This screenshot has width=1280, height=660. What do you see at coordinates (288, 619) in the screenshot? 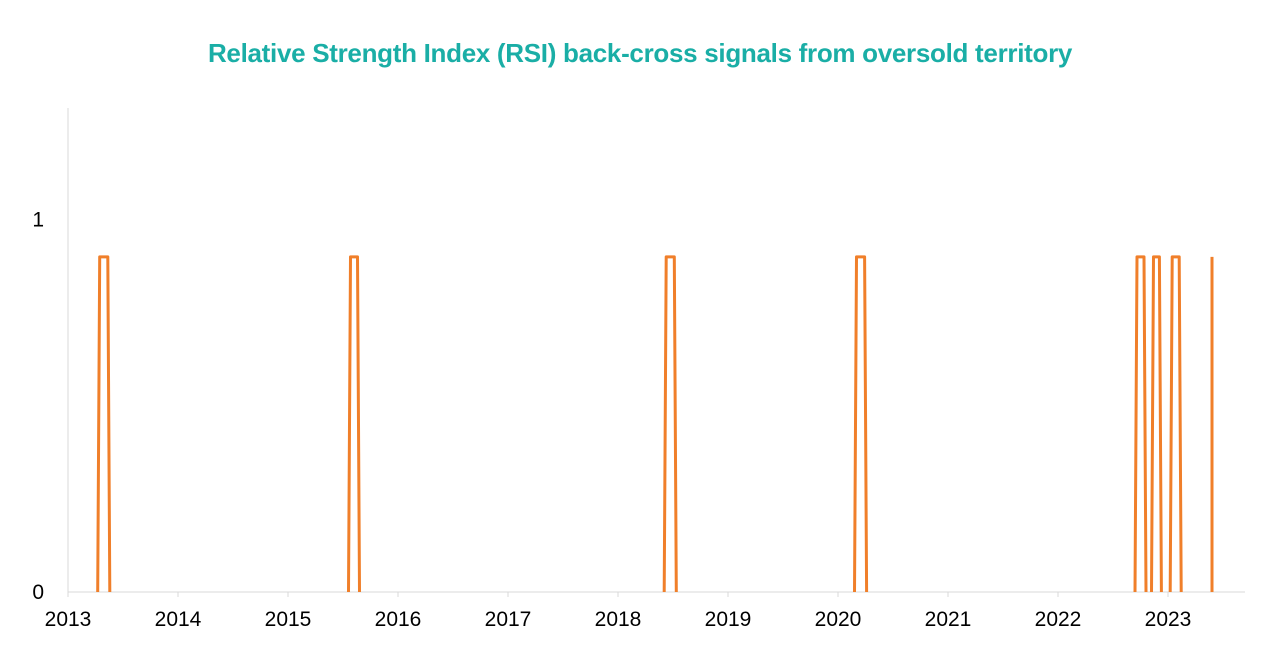
I see `x-tick-label: 2015` at bounding box center [288, 619].